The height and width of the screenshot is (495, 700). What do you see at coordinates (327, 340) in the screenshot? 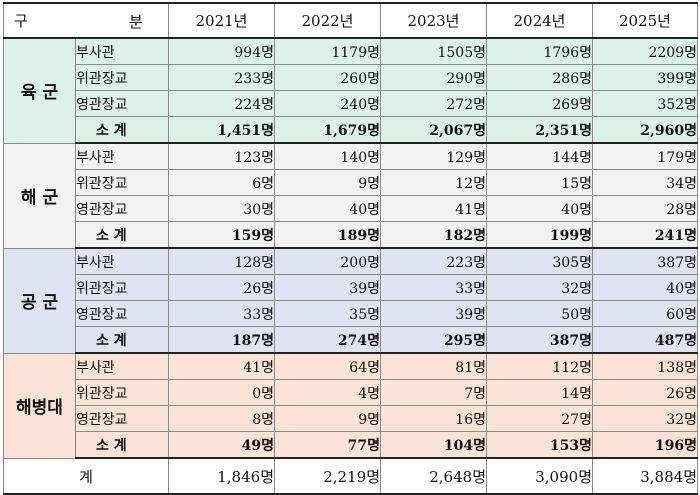
I see `subtotal-value: 274명` at bounding box center [327, 340].